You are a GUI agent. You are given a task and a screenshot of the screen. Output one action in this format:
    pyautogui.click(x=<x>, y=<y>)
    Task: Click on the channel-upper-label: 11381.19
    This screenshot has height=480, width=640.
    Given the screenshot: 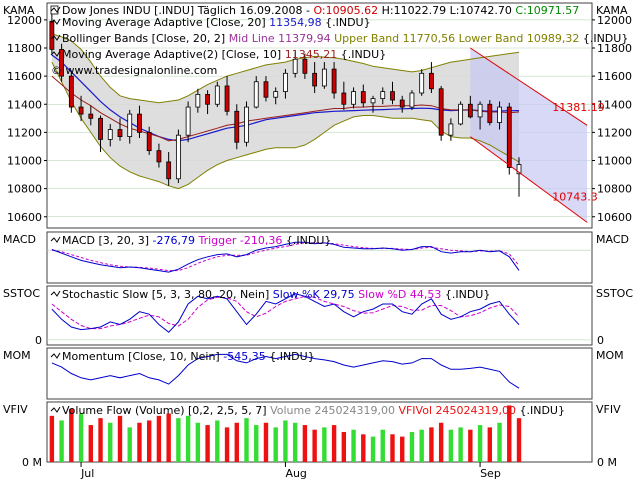 What is the action you would take?
    pyautogui.click(x=578, y=107)
    